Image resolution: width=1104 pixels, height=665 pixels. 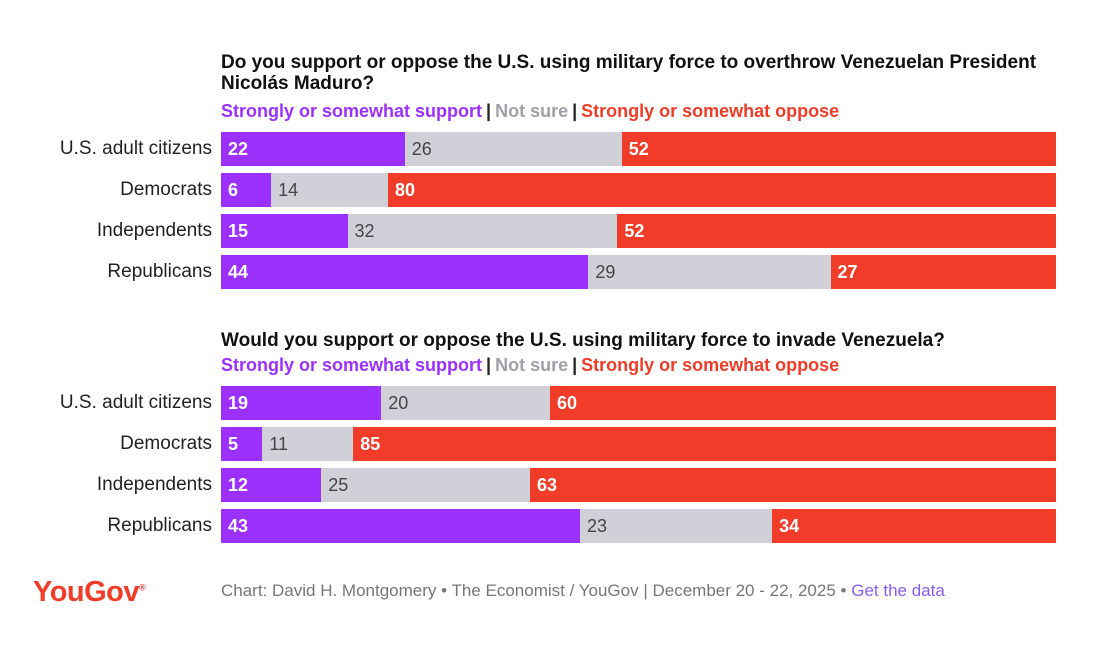 What do you see at coordinates (238, 526) in the screenshot?
I see `value-label: 43` at bounding box center [238, 526].